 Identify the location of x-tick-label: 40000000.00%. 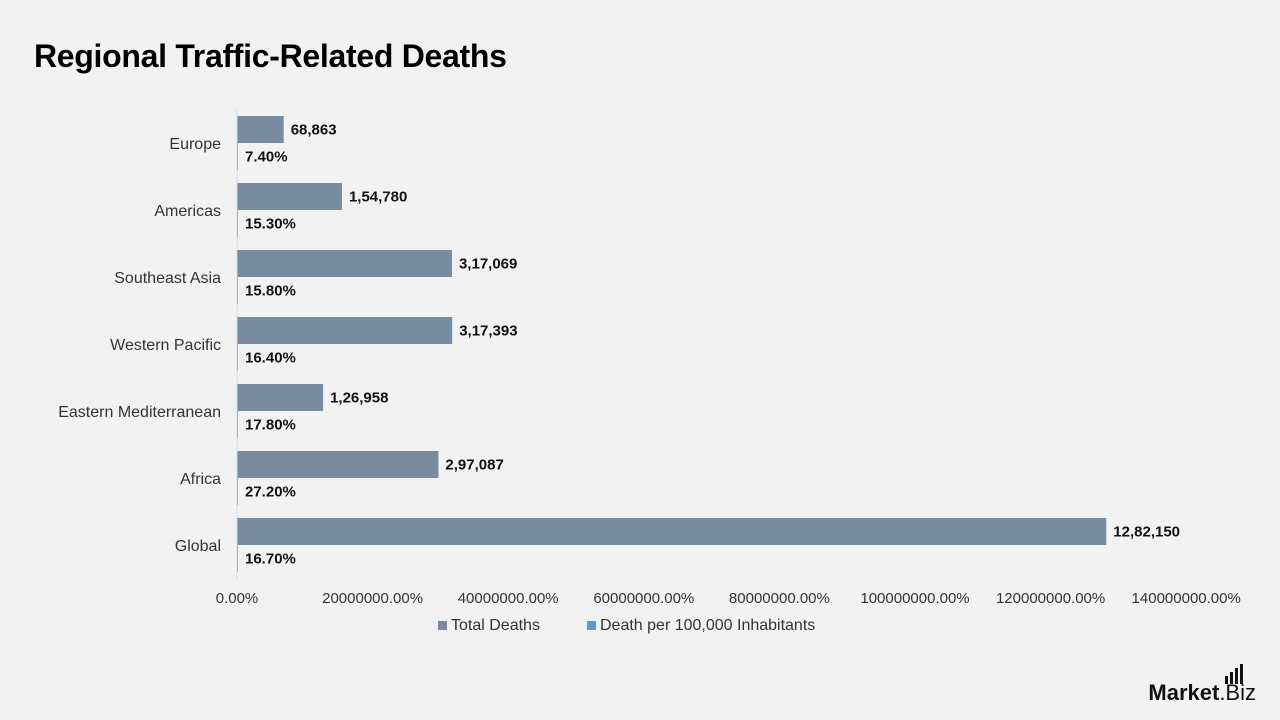
(508, 598).